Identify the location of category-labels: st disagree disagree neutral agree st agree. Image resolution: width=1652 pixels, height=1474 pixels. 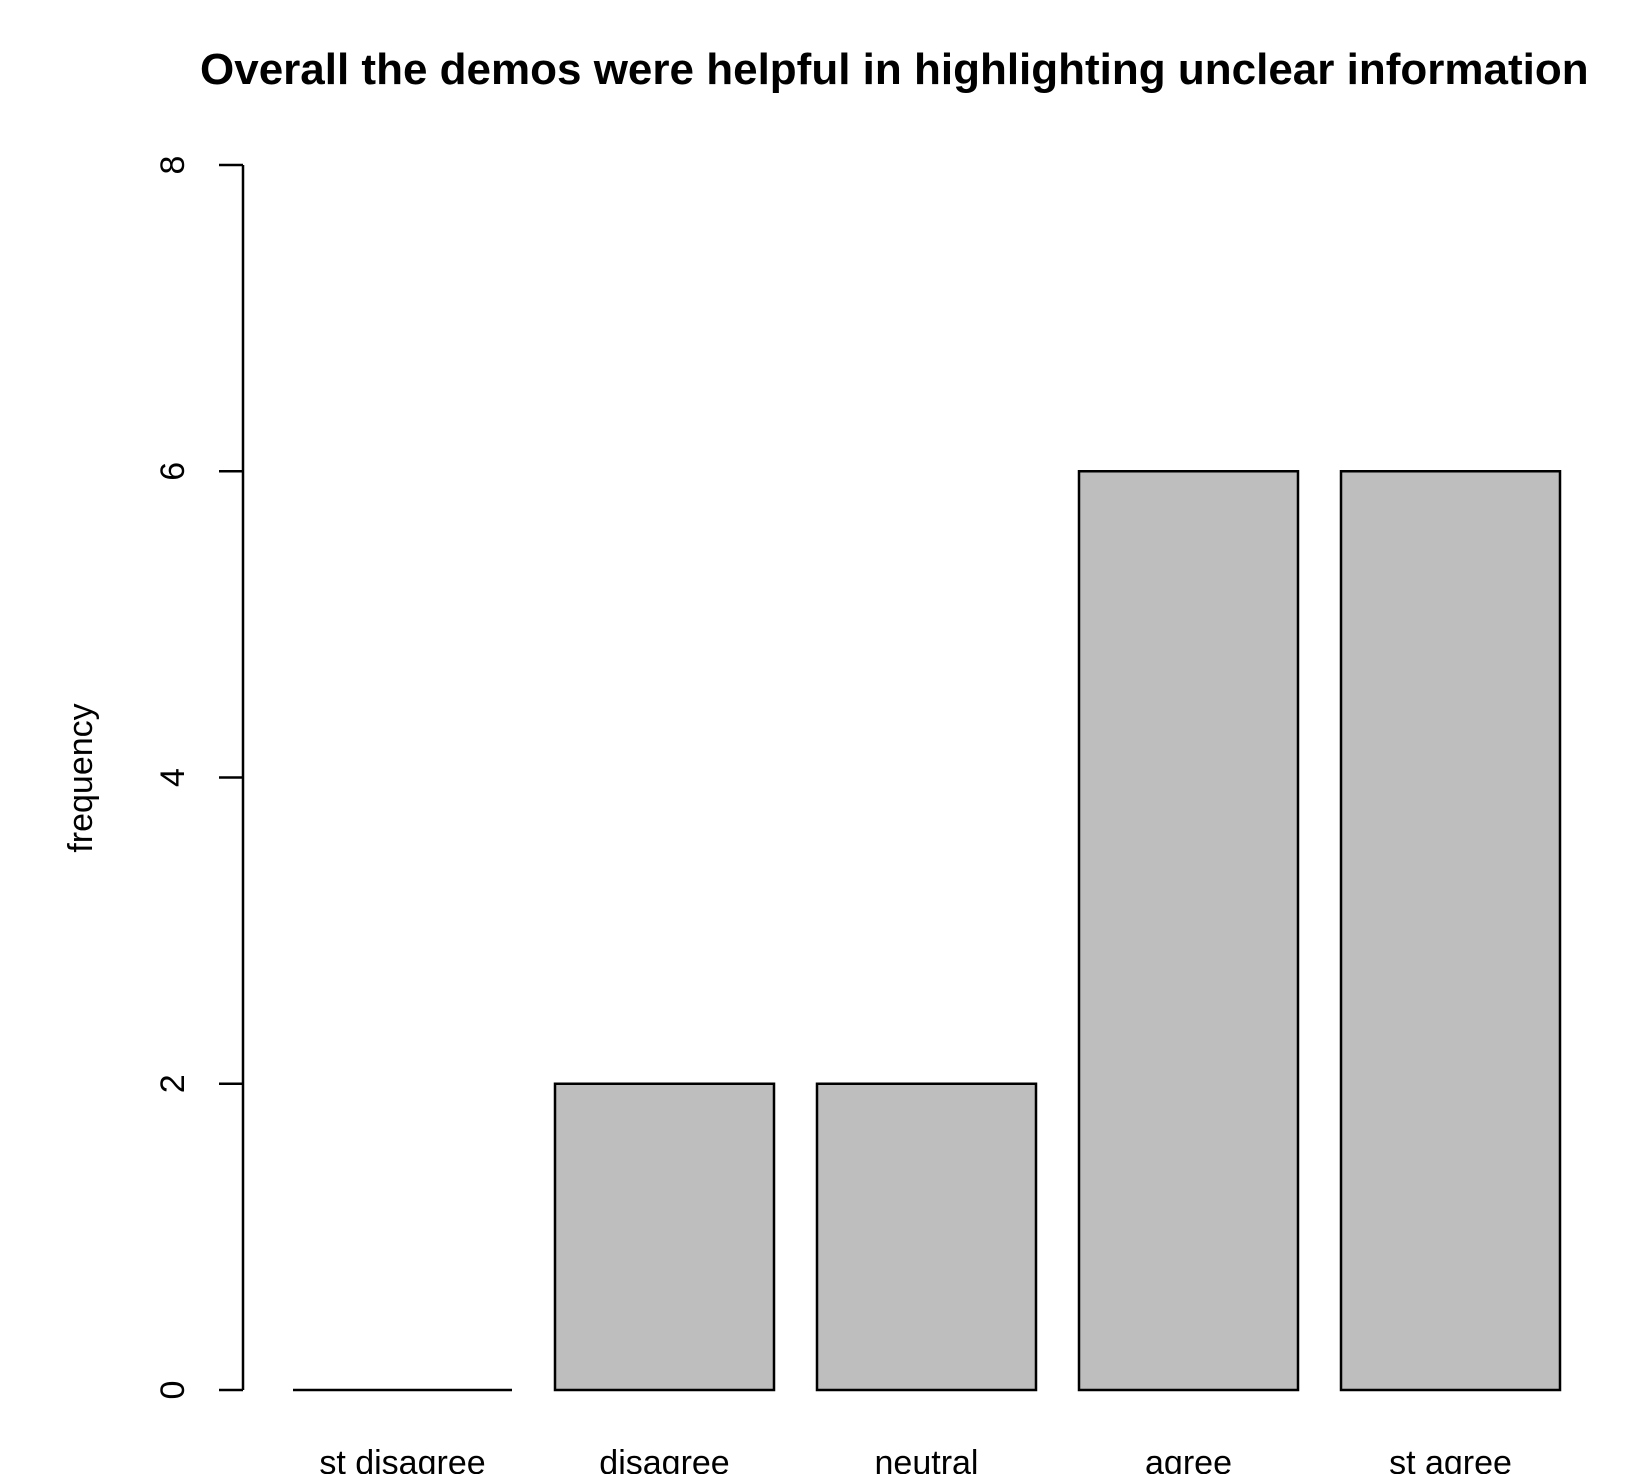
(915, 1459).